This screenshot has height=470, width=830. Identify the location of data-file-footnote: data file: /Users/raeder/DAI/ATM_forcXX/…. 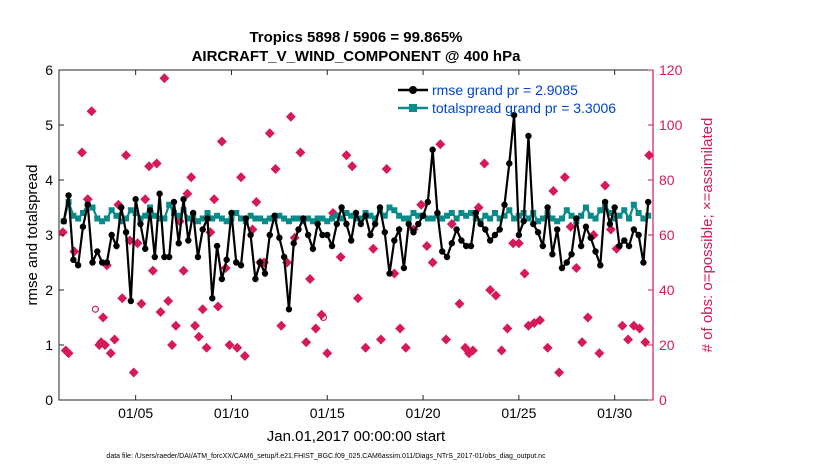
(326, 456).